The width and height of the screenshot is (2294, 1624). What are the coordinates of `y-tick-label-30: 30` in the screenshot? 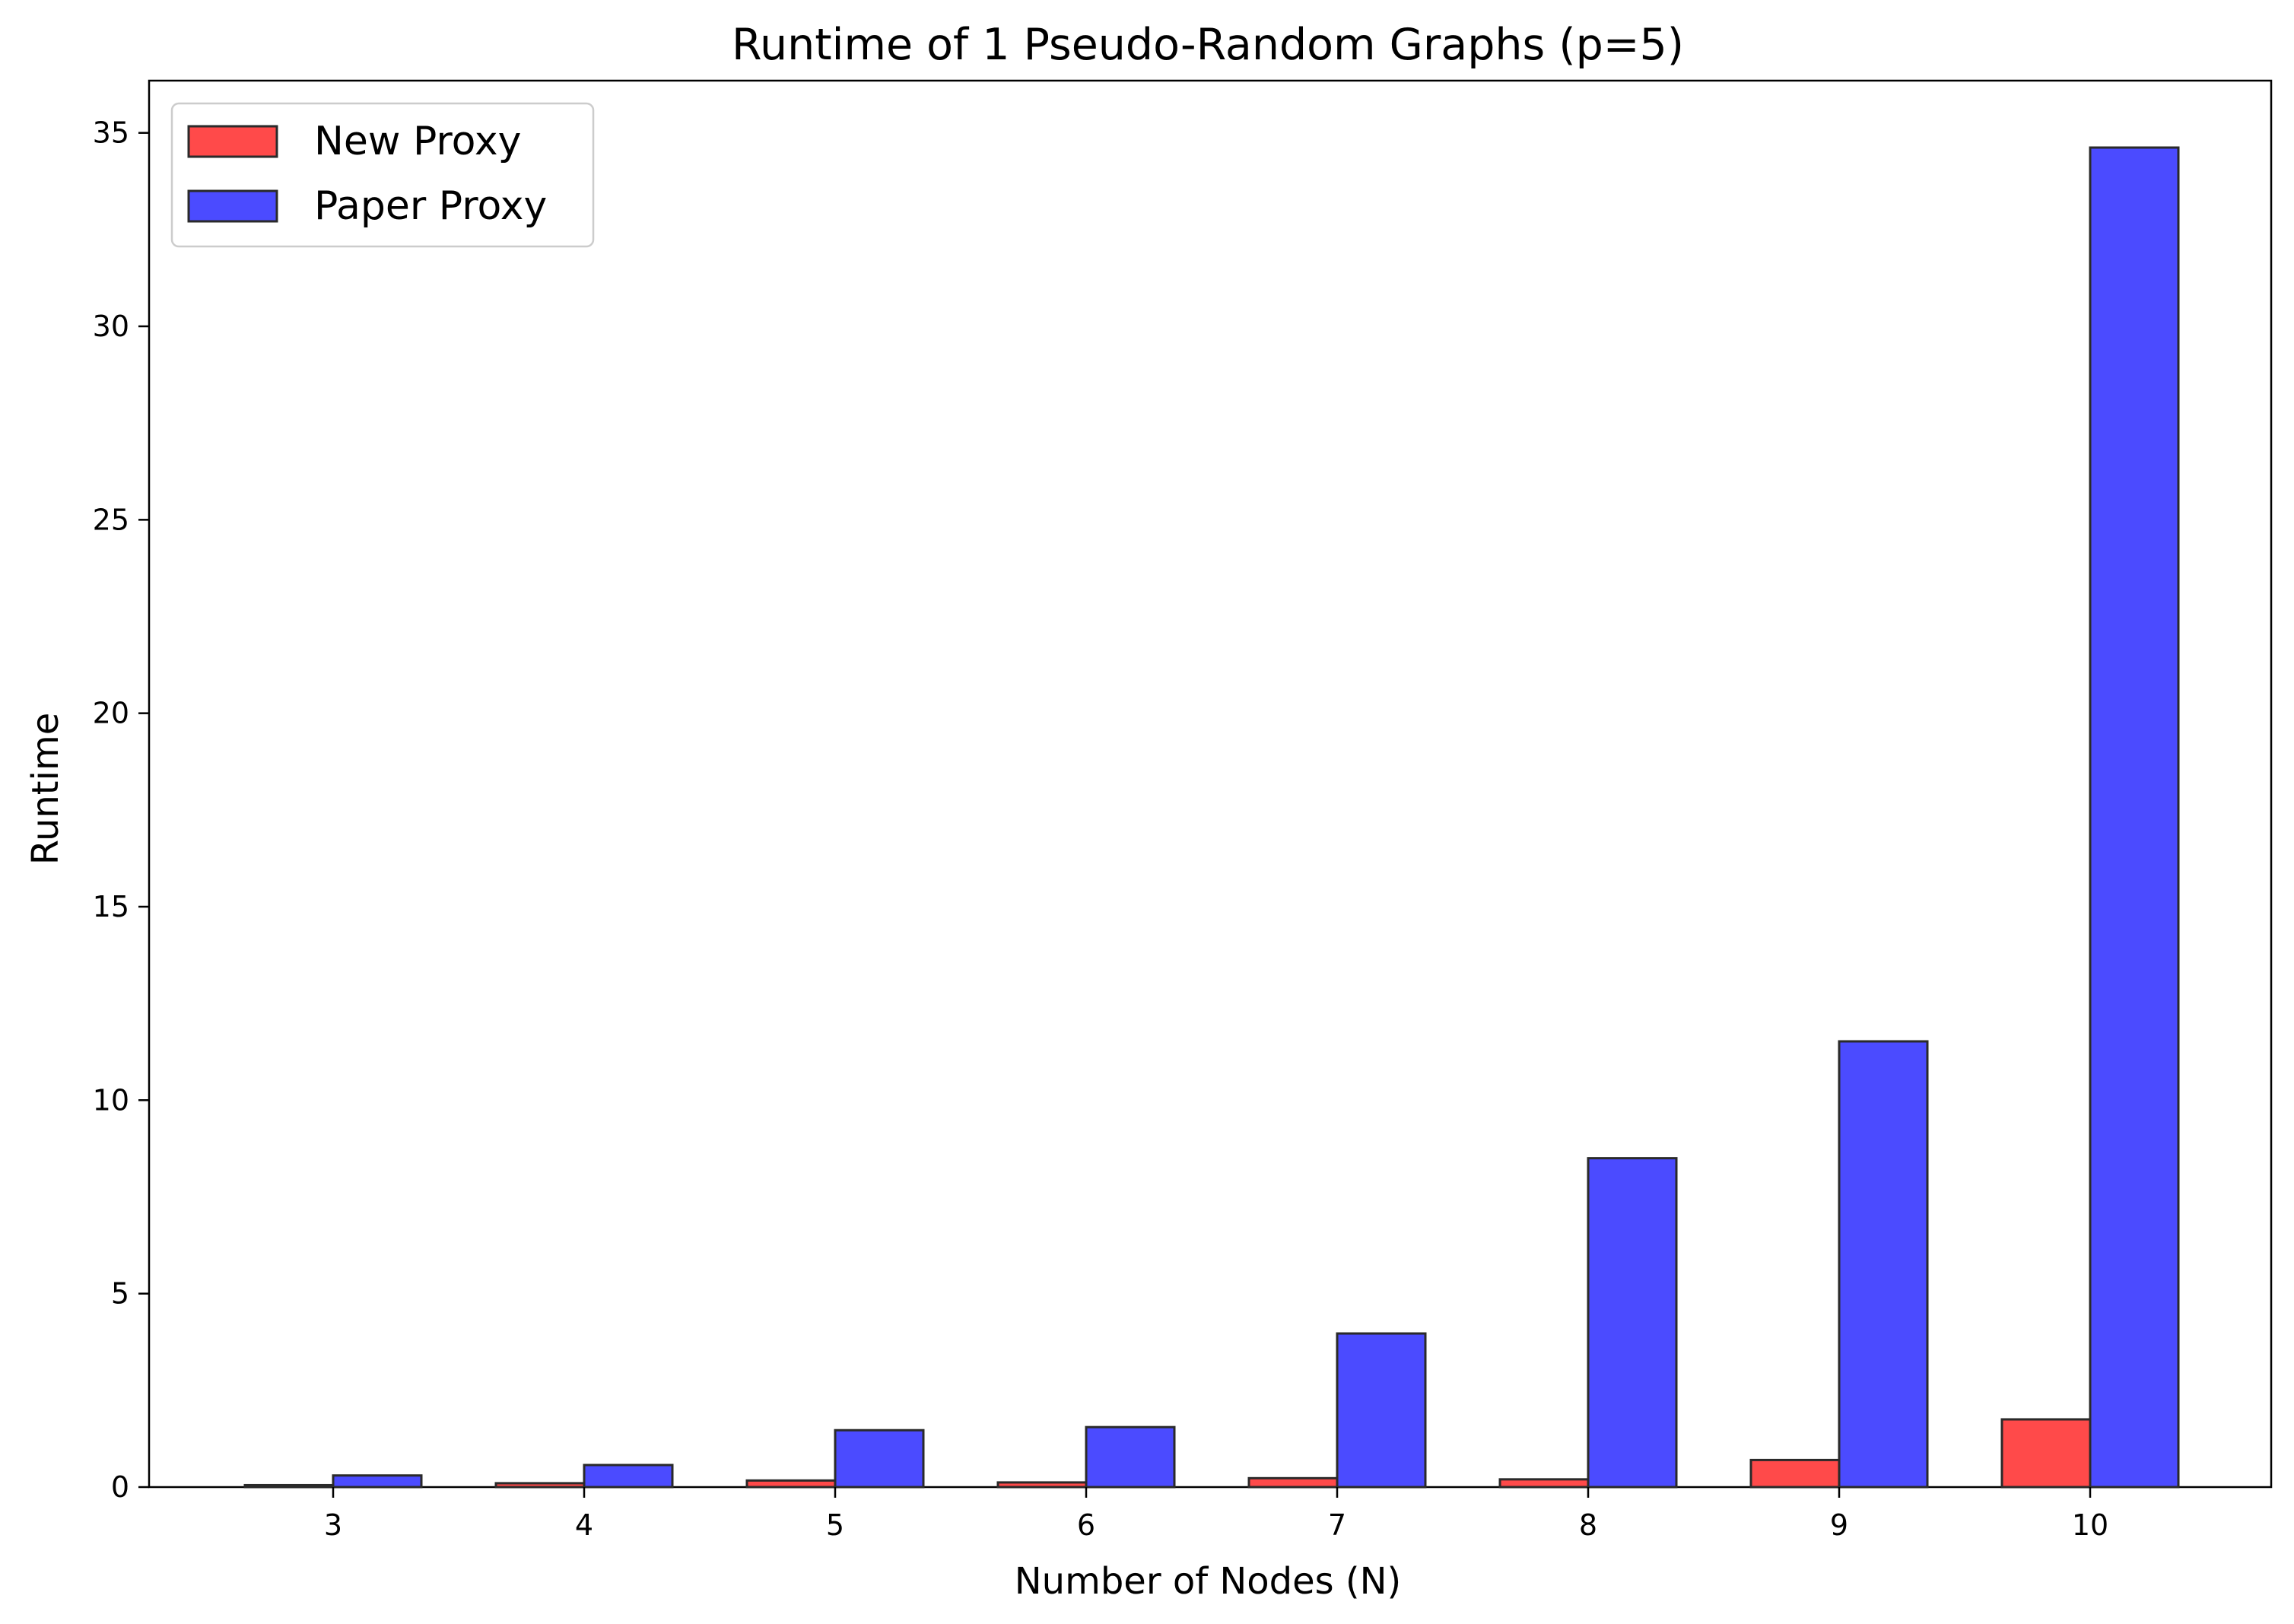 It's located at (111, 326).